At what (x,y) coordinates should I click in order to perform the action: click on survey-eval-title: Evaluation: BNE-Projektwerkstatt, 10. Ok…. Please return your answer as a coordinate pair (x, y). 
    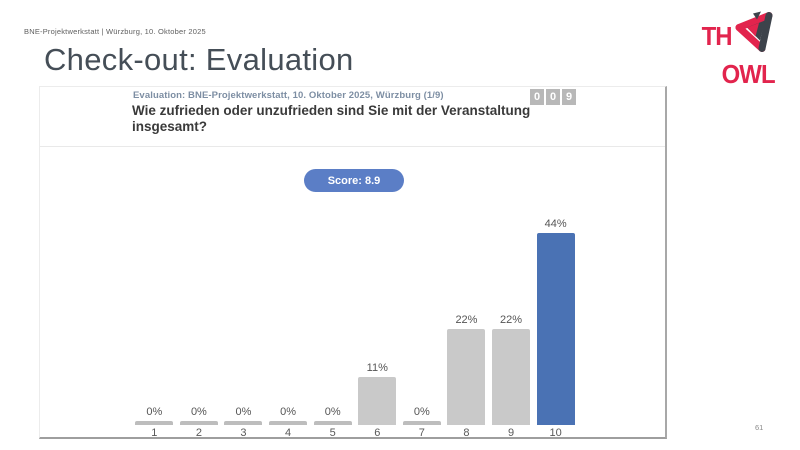
    Looking at the image, I should click on (288, 95).